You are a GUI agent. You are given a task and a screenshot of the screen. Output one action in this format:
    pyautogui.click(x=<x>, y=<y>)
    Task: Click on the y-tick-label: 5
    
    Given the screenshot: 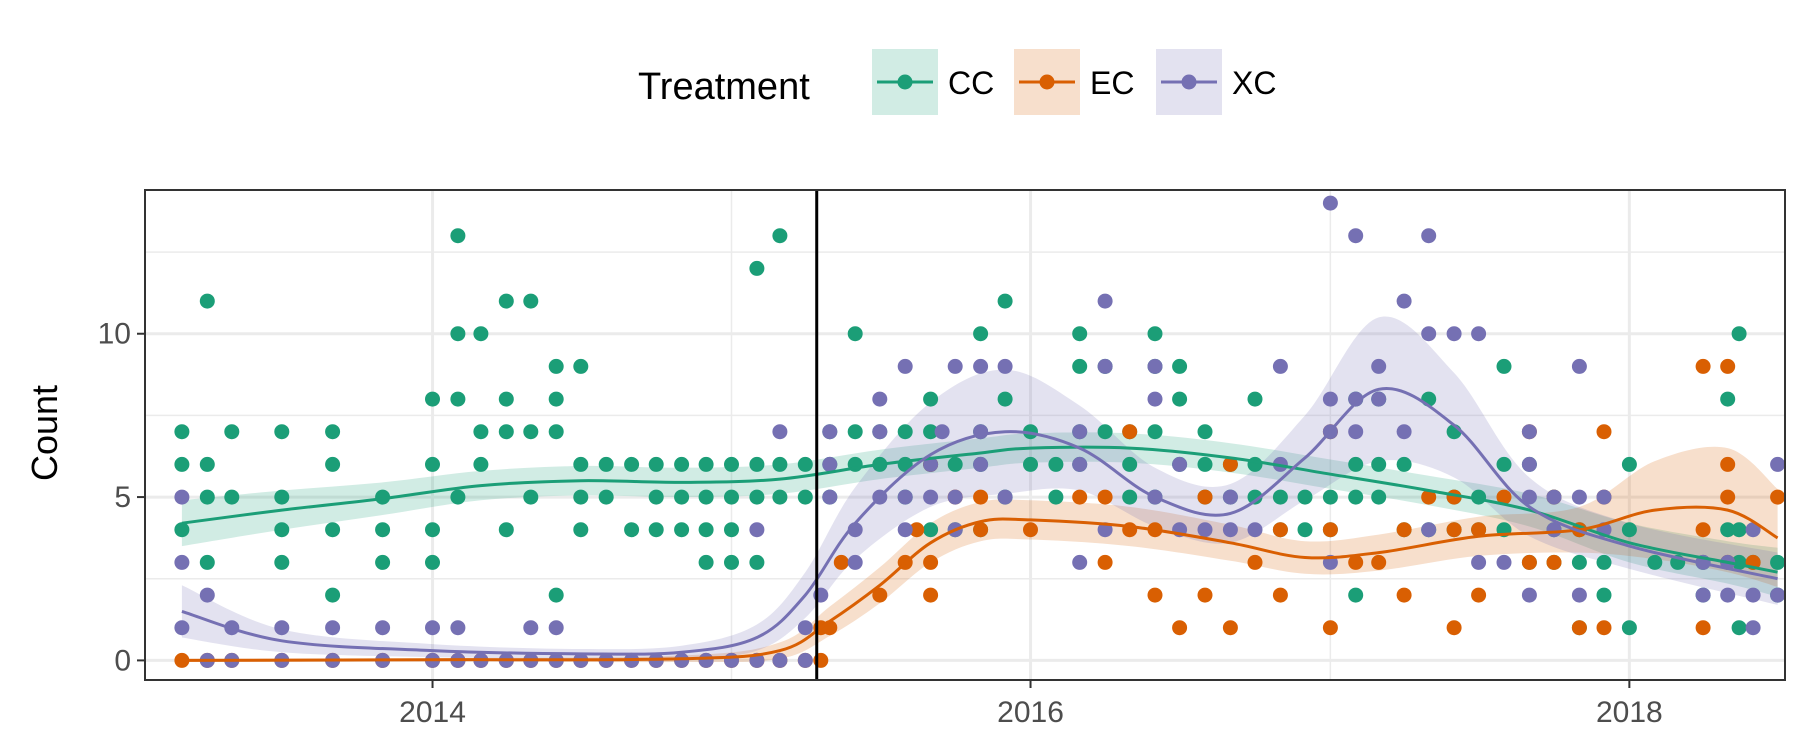 What is the action you would take?
    pyautogui.click(x=122, y=497)
    